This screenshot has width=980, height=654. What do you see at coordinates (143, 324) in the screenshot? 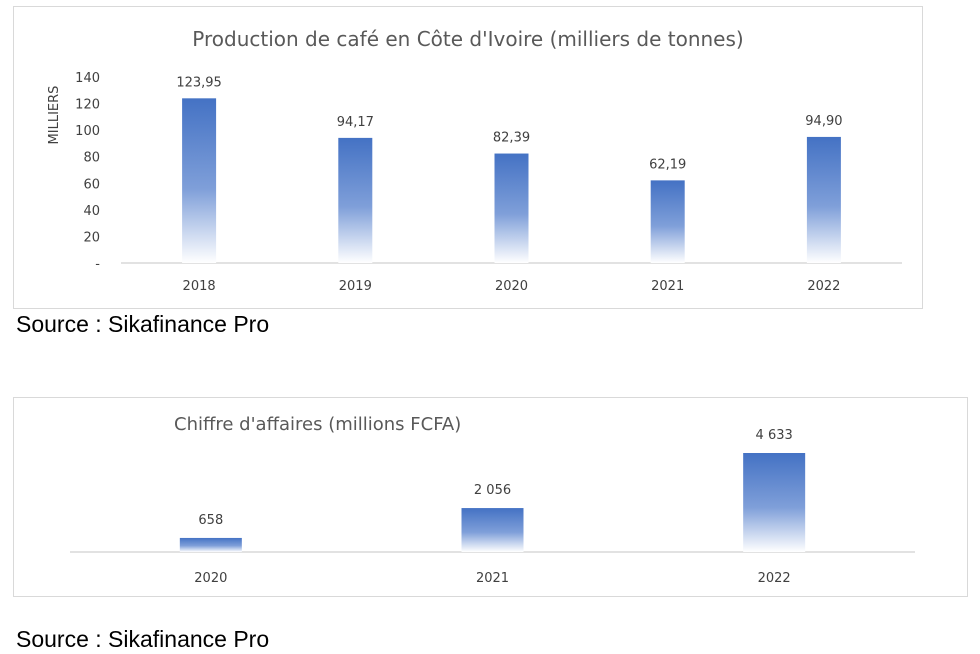
I see `source-caption-production: Source : Sikafinance Pro` at bounding box center [143, 324].